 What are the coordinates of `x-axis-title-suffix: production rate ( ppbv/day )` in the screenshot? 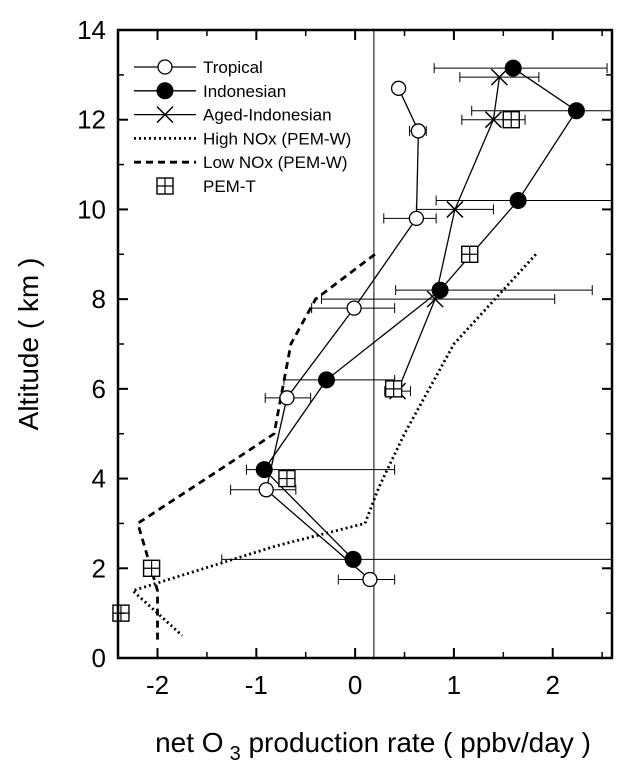 It's located at (416, 742).